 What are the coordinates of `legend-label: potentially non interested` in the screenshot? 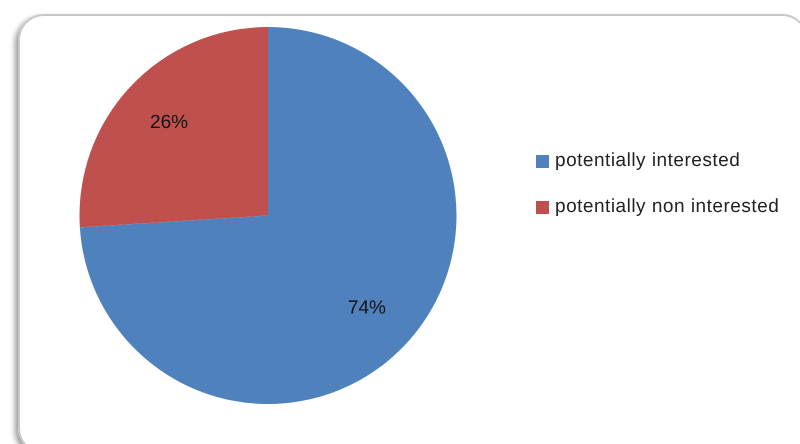 It's located at (667, 207).